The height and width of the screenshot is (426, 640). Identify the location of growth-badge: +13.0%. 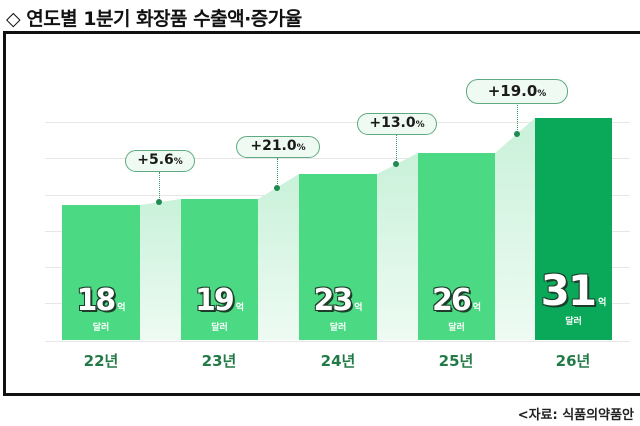
(397, 124).